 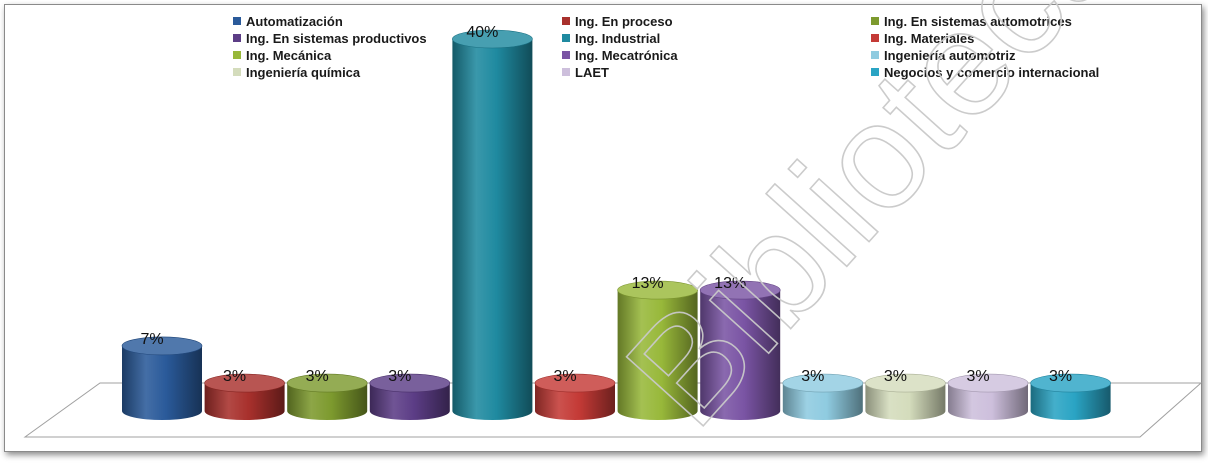 I want to click on legend-item: Ingeniería química, so click(x=296, y=72).